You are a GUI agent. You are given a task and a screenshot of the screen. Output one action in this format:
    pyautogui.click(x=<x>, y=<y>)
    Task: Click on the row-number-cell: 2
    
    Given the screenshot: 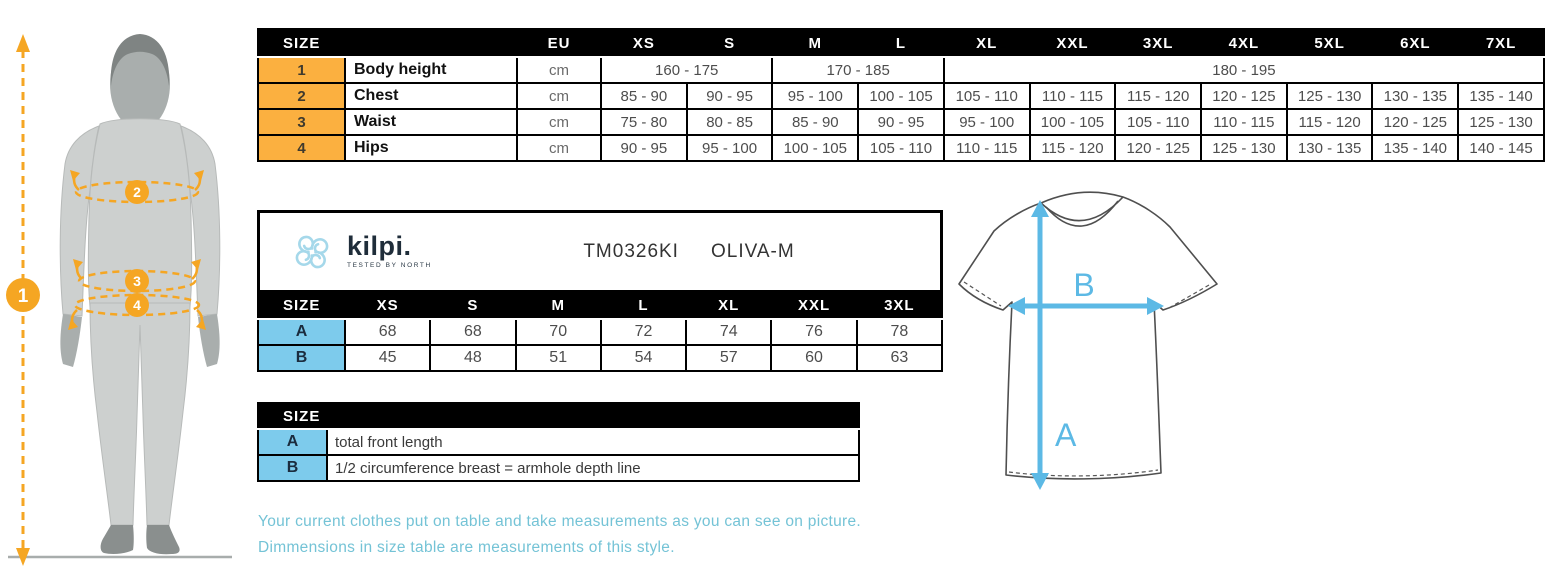 What is the action you would take?
    pyautogui.click(x=301, y=96)
    